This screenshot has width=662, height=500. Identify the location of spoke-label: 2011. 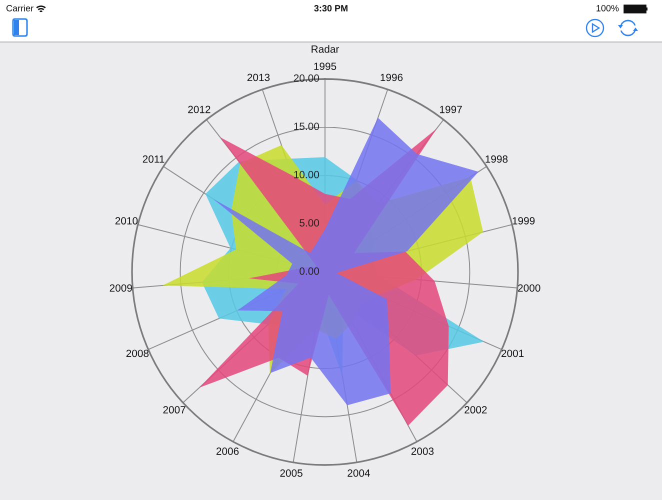
(153, 159).